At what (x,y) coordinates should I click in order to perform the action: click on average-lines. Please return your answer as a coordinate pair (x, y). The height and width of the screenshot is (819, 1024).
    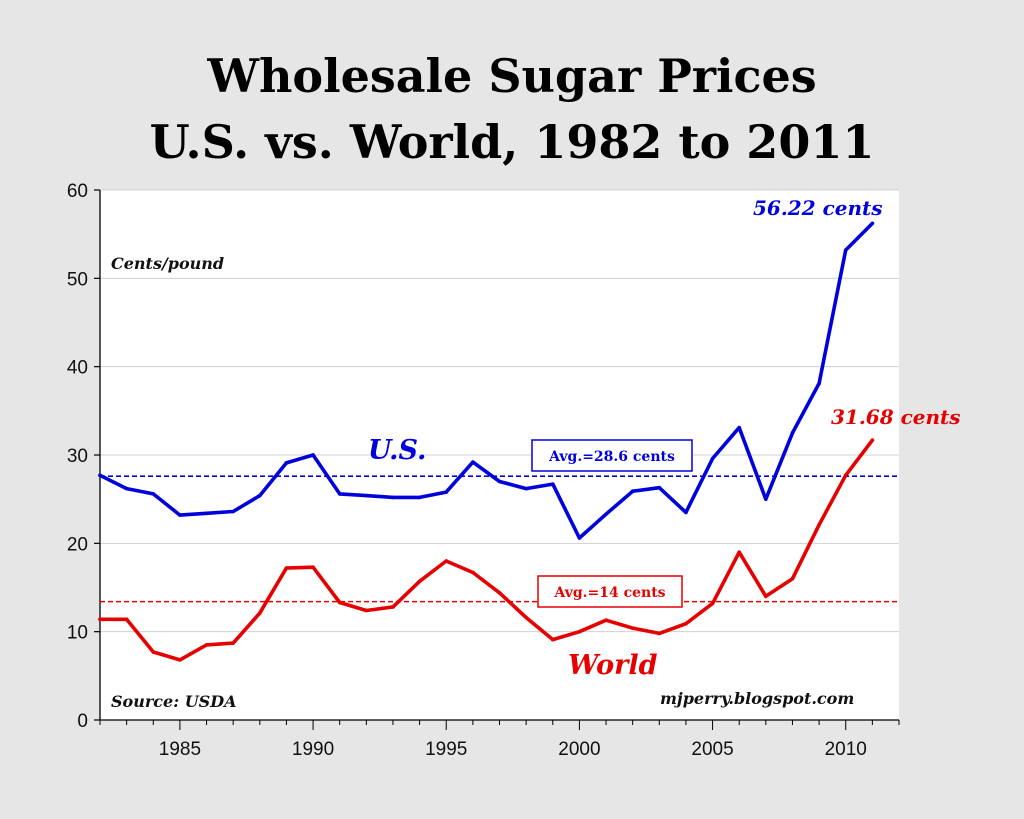
    Looking at the image, I should click on (499, 539).